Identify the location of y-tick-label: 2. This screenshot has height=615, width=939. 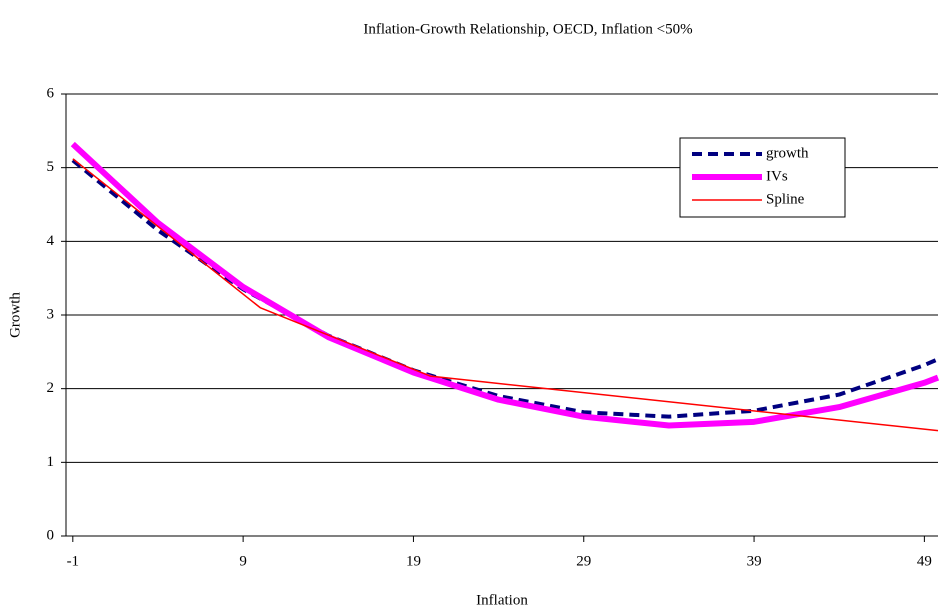
(51, 388).